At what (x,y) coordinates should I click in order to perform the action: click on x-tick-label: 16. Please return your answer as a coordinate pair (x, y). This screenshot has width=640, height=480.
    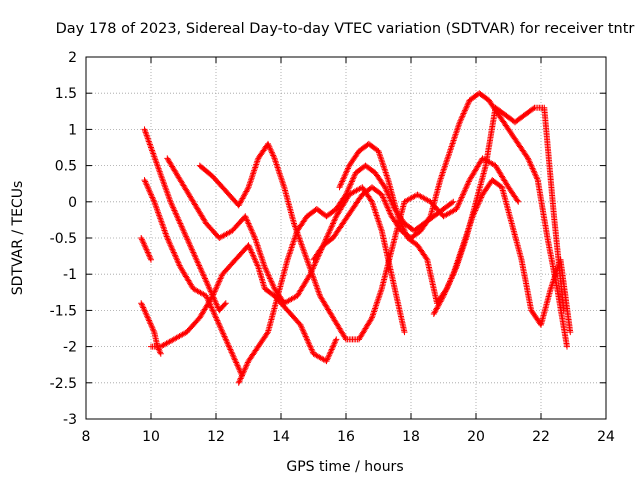
    Looking at the image, I should click on (346, 437).